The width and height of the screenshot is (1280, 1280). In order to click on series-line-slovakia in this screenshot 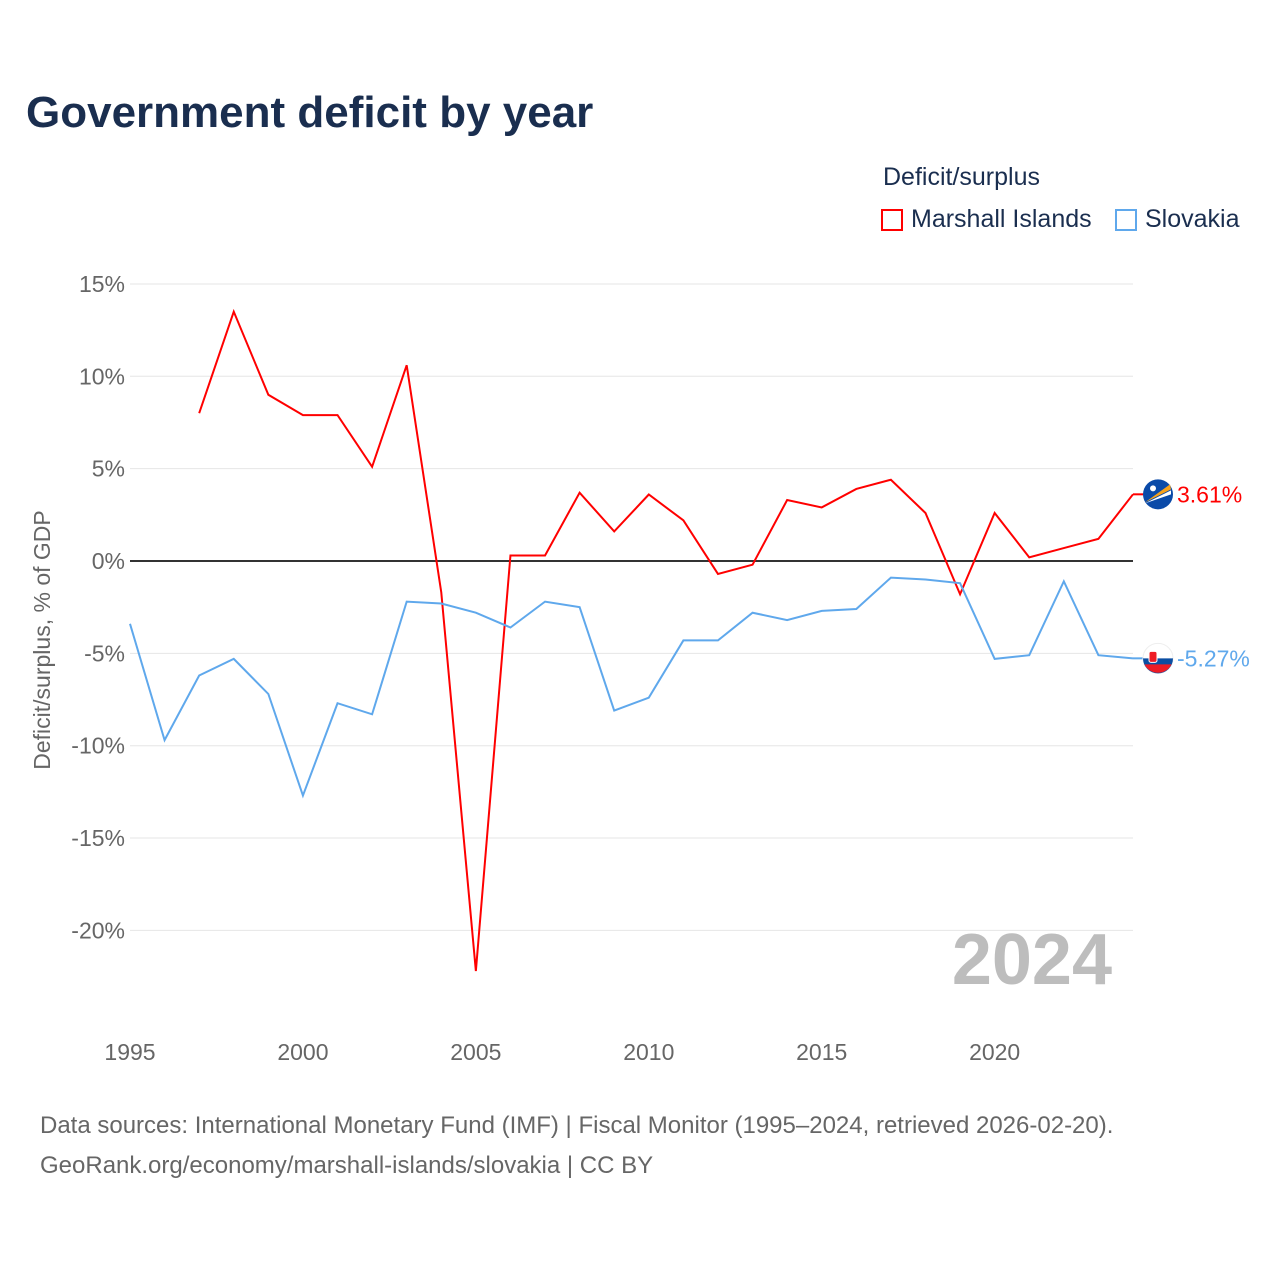, I will do `click(631, 687)`.